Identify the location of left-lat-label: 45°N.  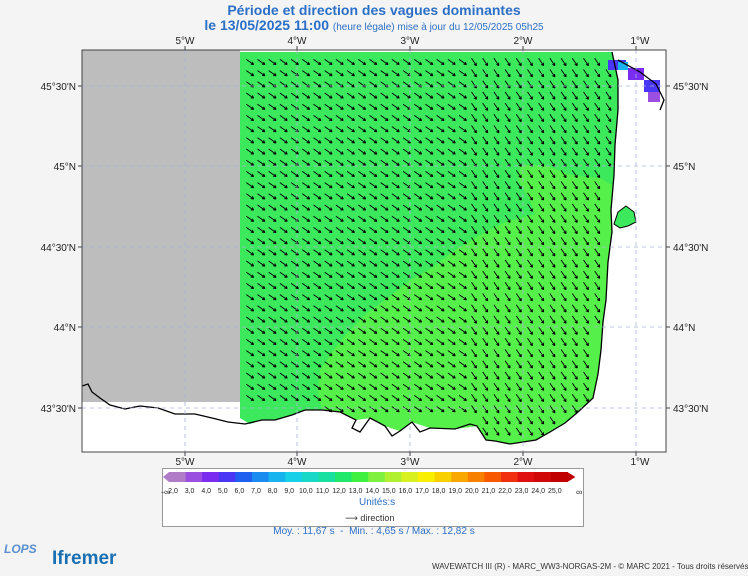
(65, 167).